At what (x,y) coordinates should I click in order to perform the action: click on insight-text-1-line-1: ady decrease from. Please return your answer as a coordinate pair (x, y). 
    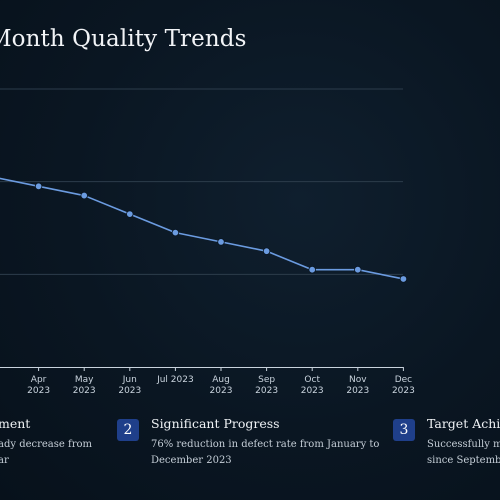
    Looking at the image, I should click on (46, 444).